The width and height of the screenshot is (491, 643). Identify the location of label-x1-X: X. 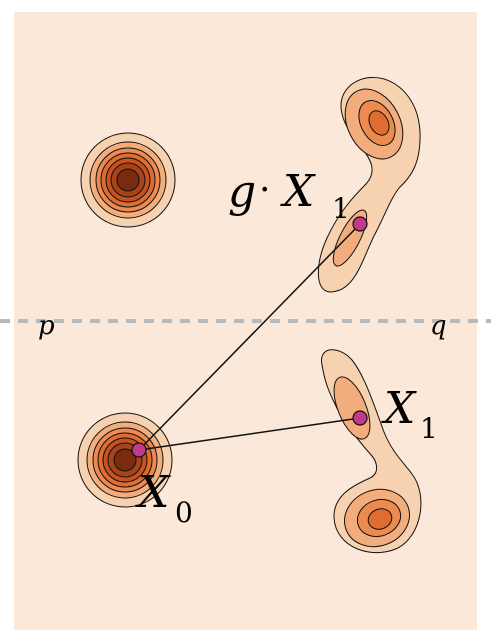
(399, 408).